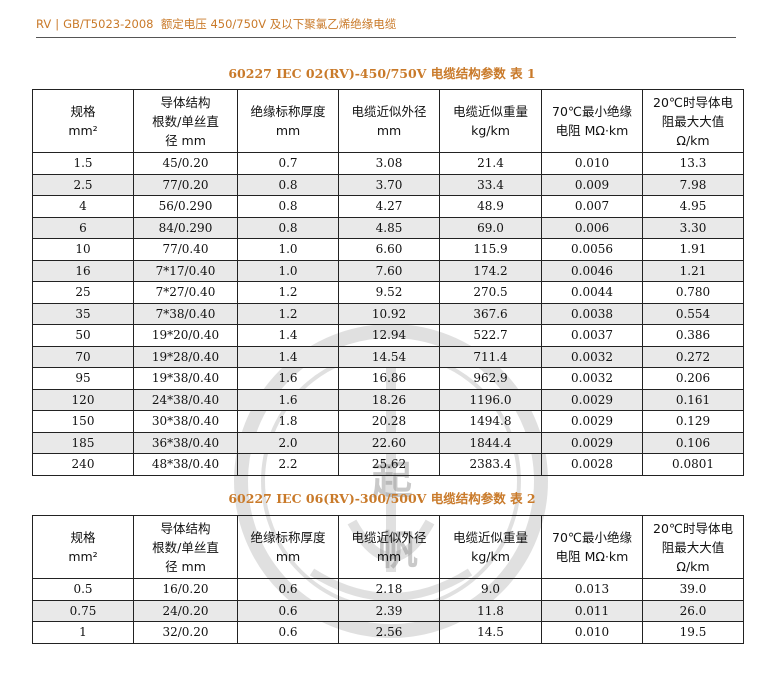 The height and width of the screenshot is (685, 764). Describe the element at coordinates (490, 249) in the screenshot. I see `cell-weight: 115.9` at that location.